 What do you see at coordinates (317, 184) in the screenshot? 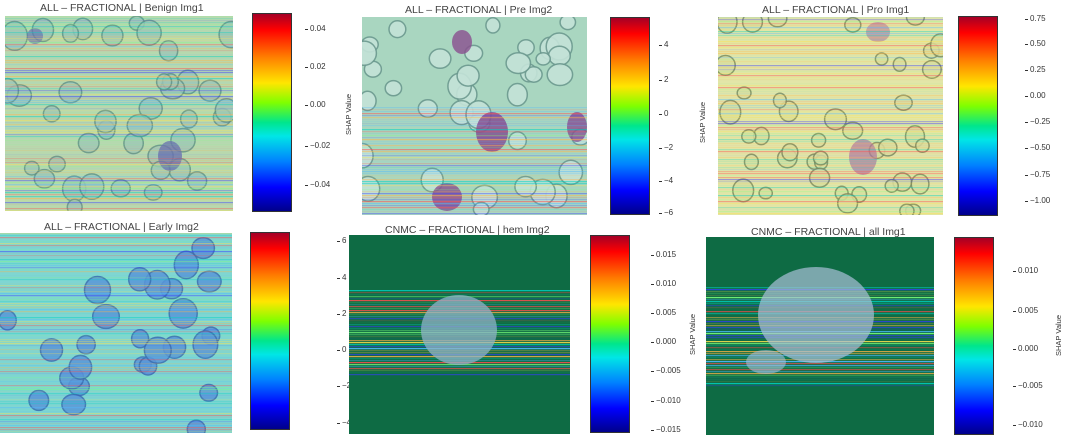
I see `panel-1-tick: −0.04` at bounding box center [317, 184].